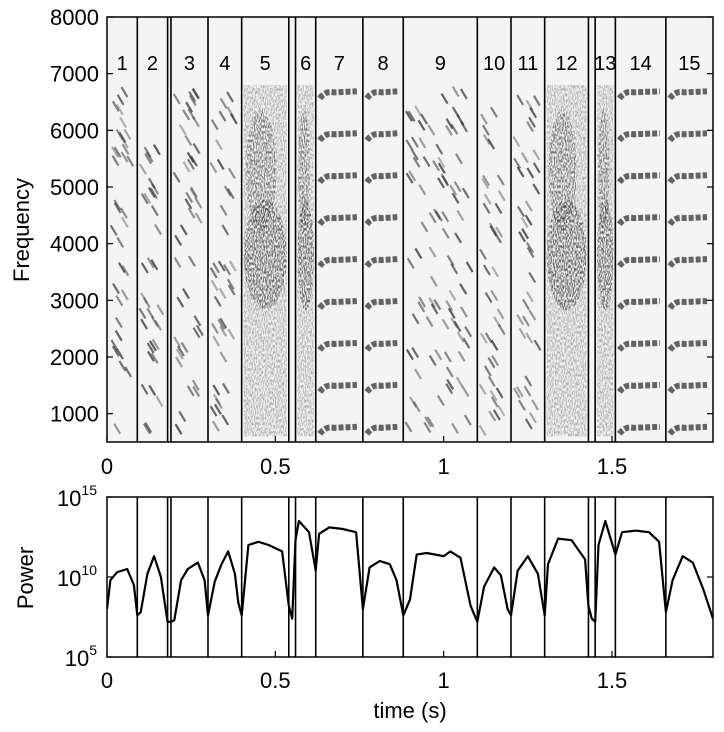 The width and height of the screenshot is (724, 732). What do you see at coordinates (364, 672) in the screenshot?
I see `time-axis-ticks: 0 0.5 1 1.5` at bounding box center [364, 672].